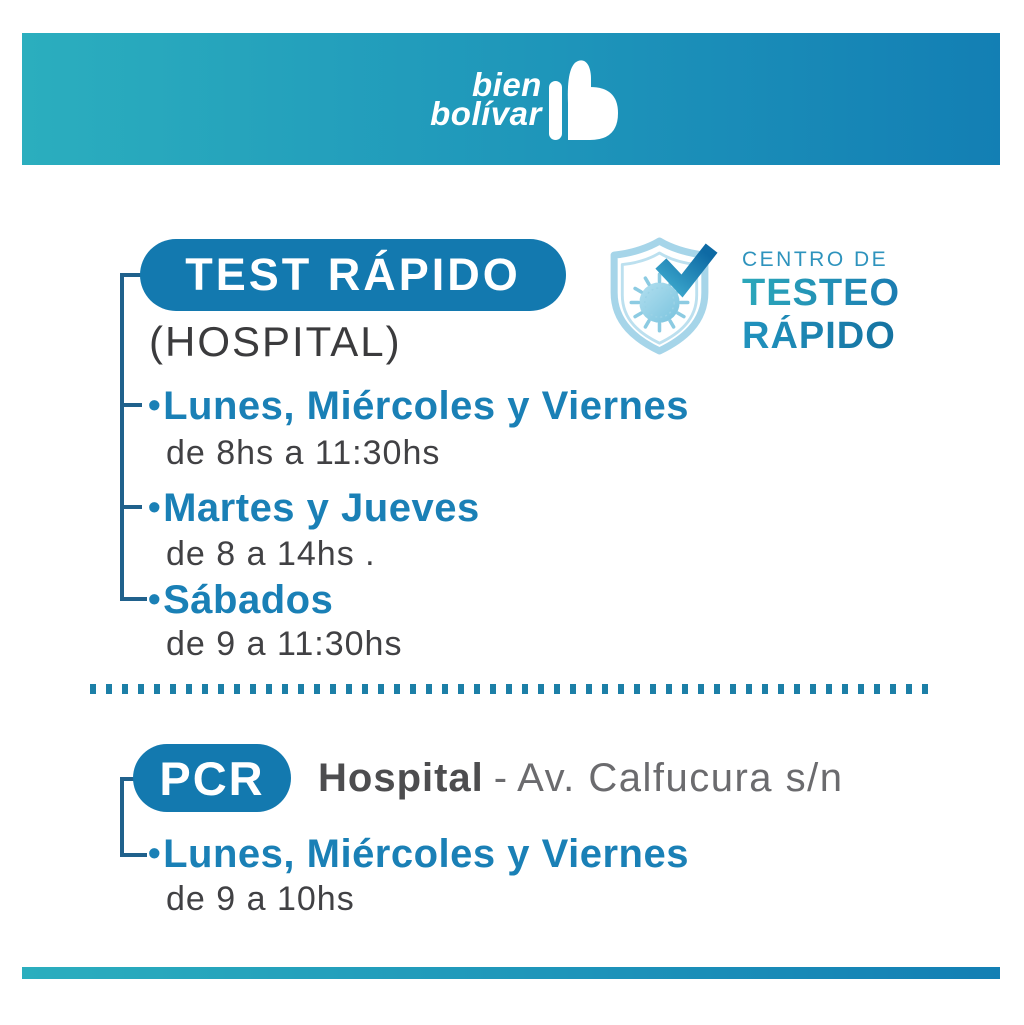 This screenshot has width=1024, height=1025. Describe the element at coordinates (248, 600) in the screenshot. I see `days-text: Sábados` at that location.